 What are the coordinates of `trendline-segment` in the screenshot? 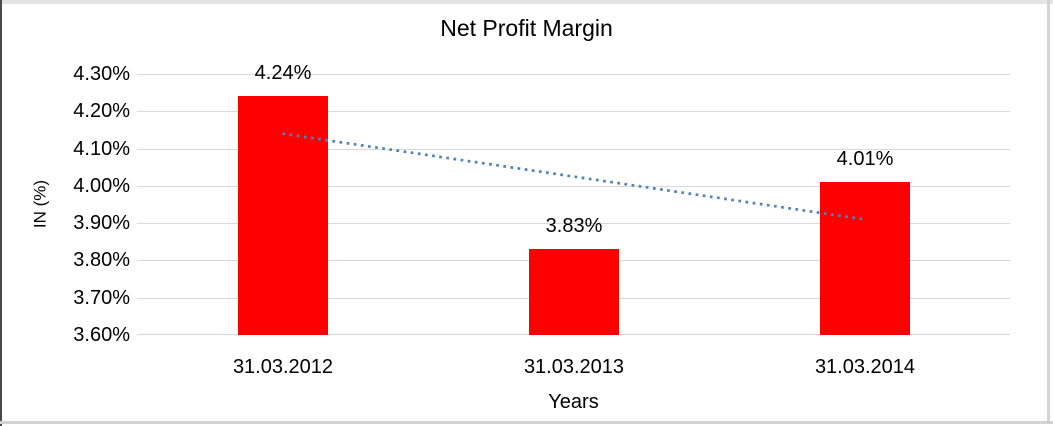 It's located at (573, 176).